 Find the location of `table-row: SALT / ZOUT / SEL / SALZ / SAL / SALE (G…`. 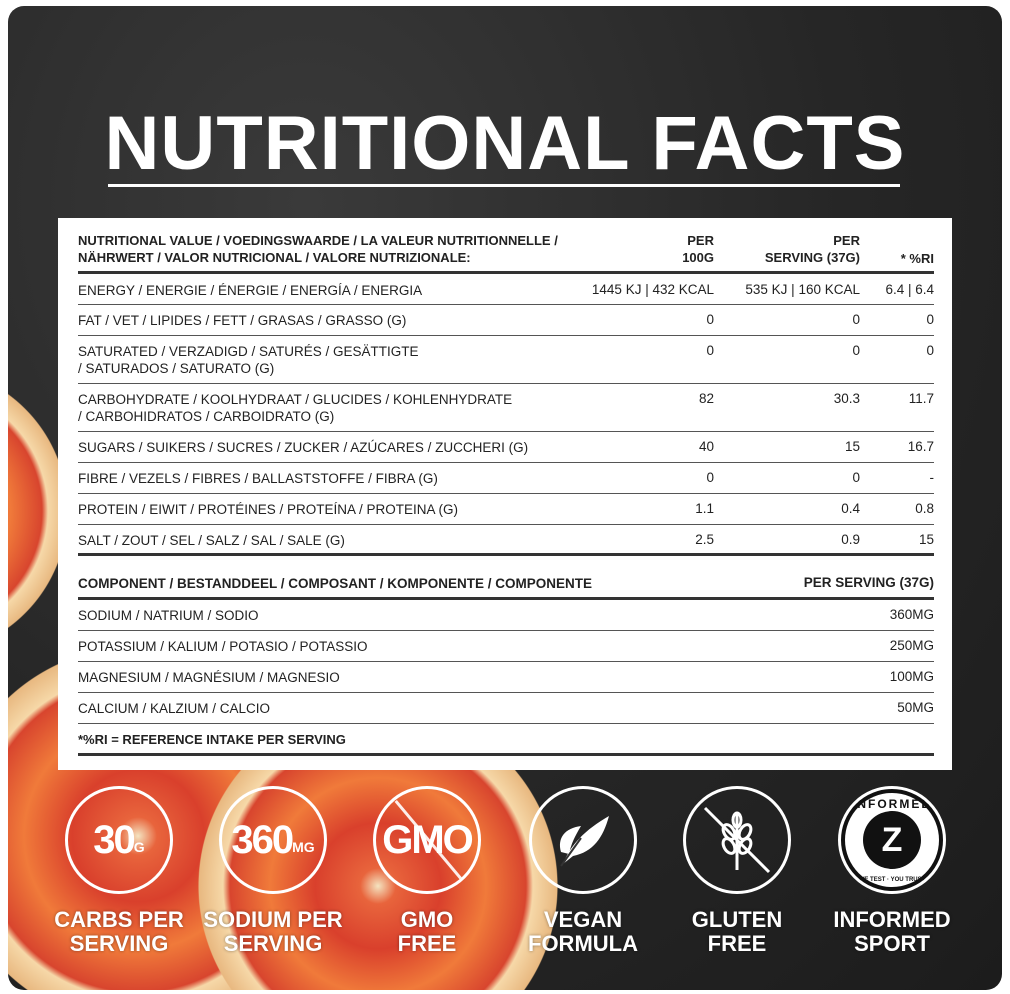

table-row: SALT / ZOUT / SEL / SALZ / SAL / SALE (G… is located at coordinates (506, 540).